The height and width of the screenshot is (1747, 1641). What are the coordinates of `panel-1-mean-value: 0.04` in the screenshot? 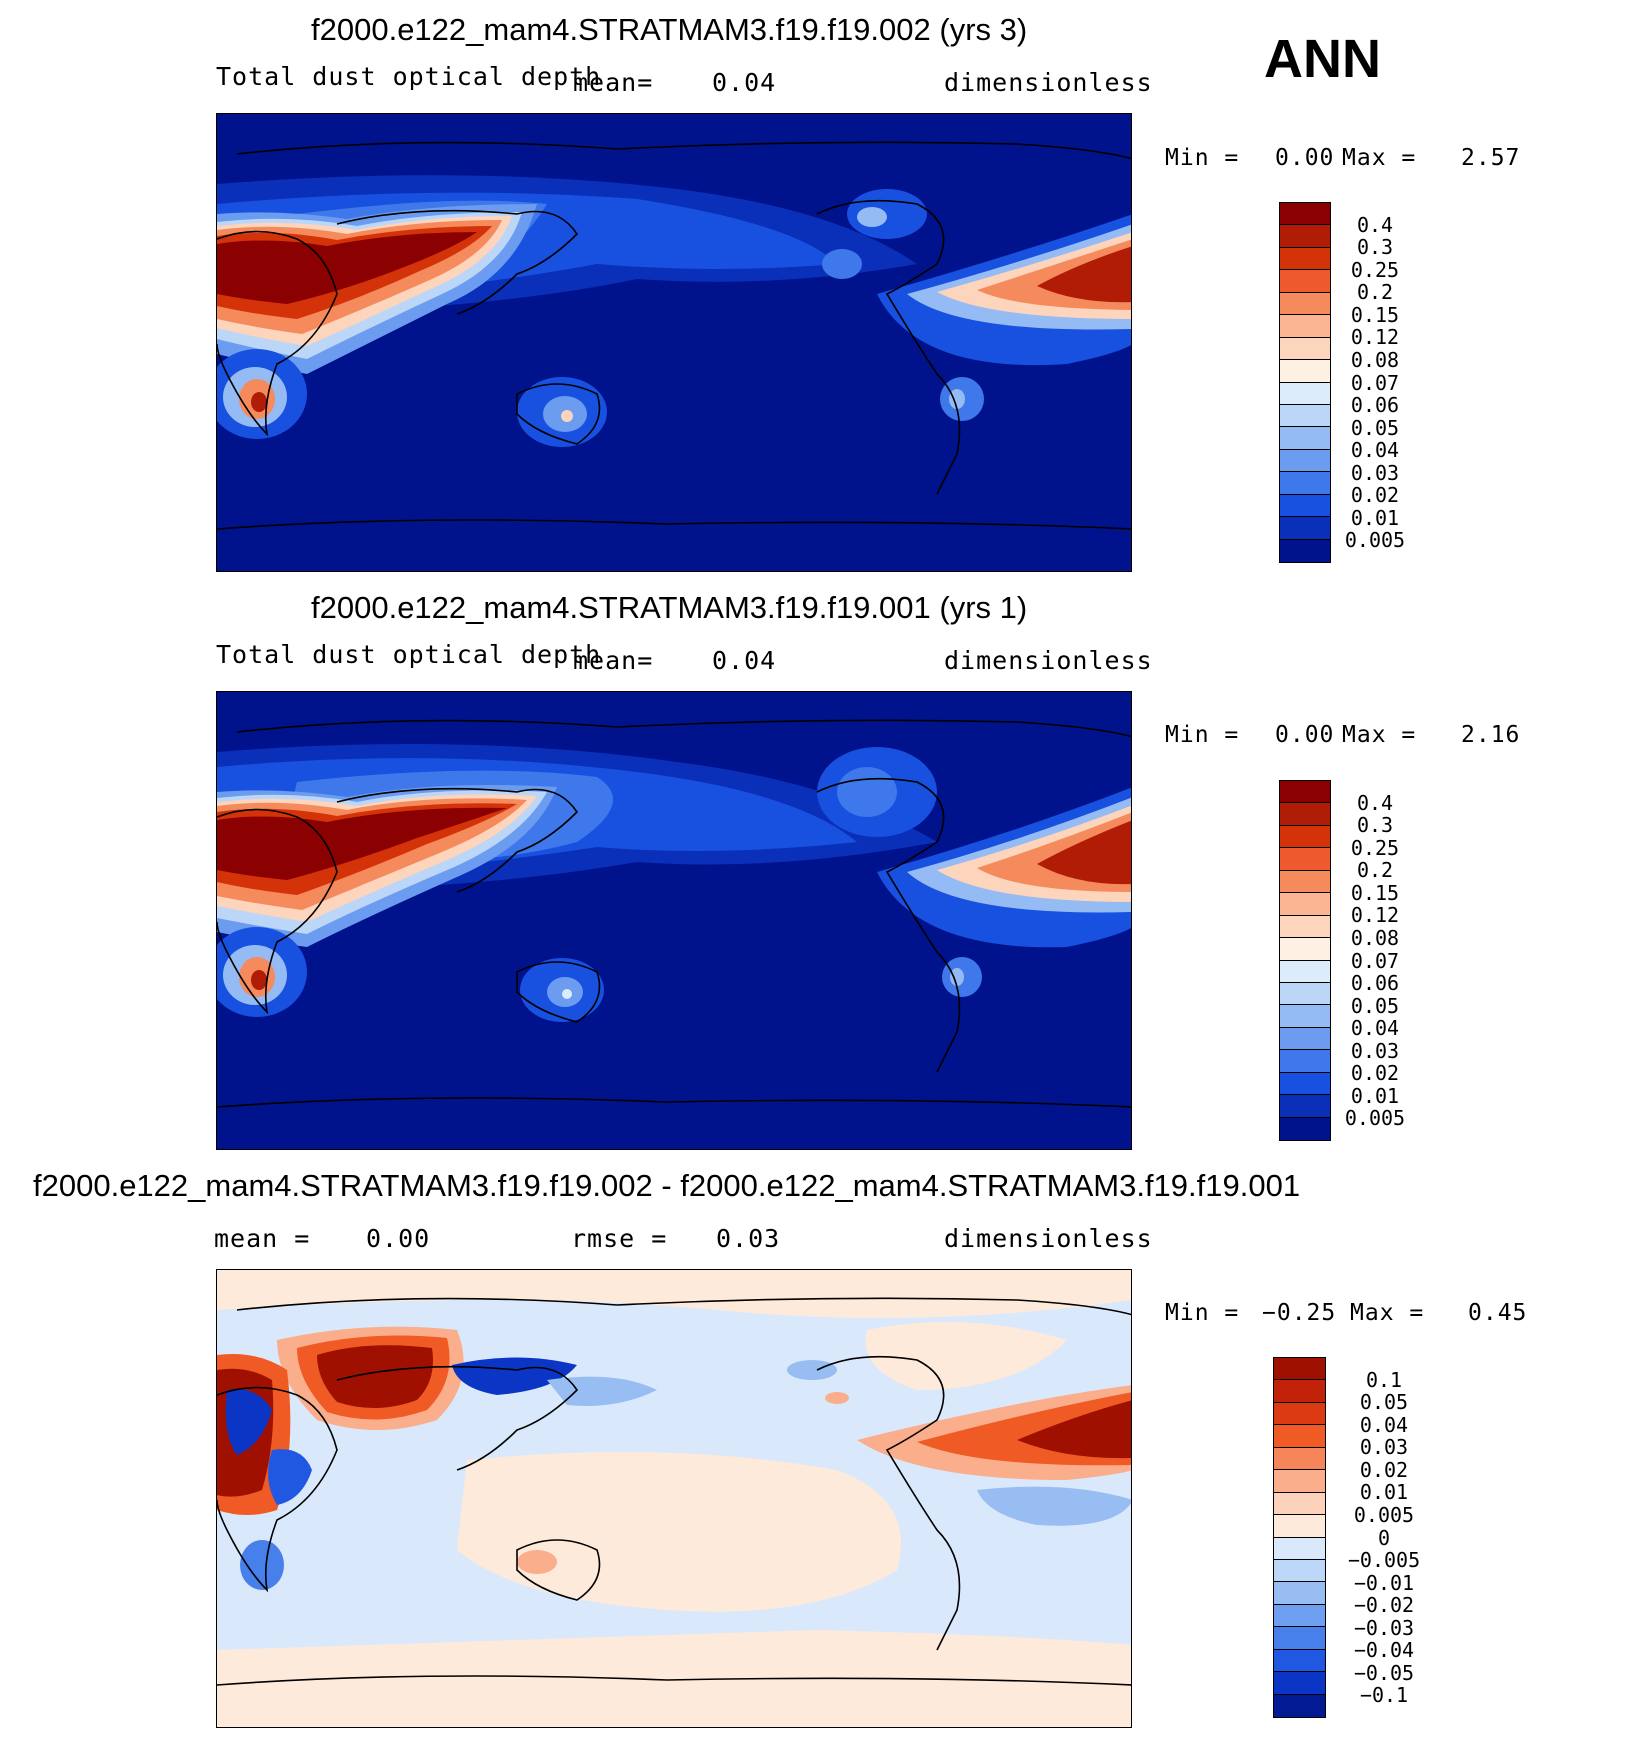 It's located at (744, 82).